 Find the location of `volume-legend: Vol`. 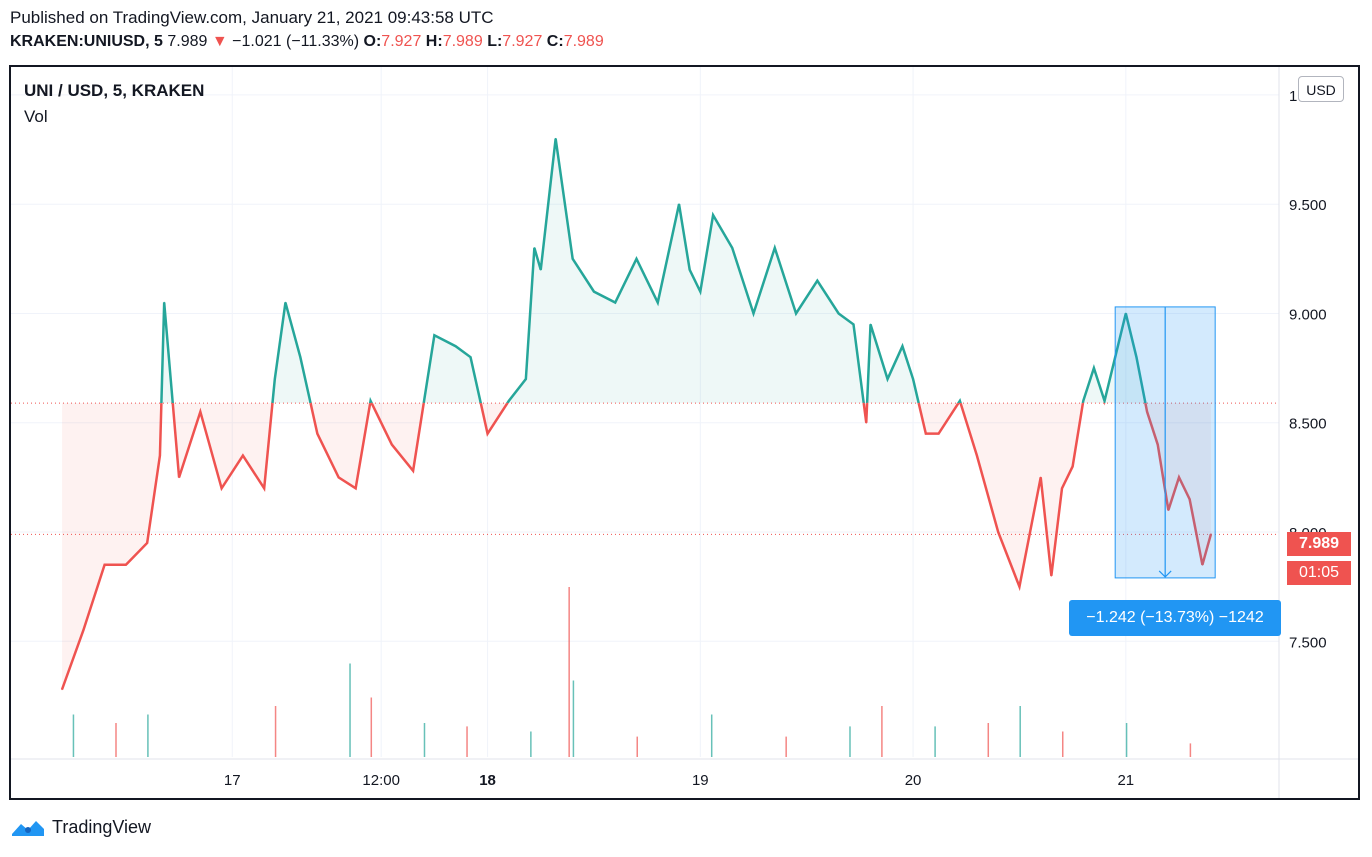

volume-legend: Vol is located at coordinates (36, 116).